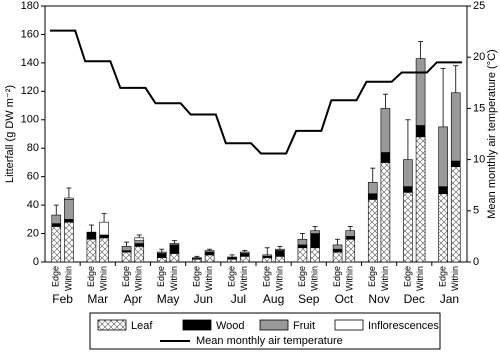 Image resolution: width=500 pixels, height=355 pixels. What do you see at coordinates (304, 326) in the screenshot?
I see `legend-label: Fruit` at bounding box center [304, 326].